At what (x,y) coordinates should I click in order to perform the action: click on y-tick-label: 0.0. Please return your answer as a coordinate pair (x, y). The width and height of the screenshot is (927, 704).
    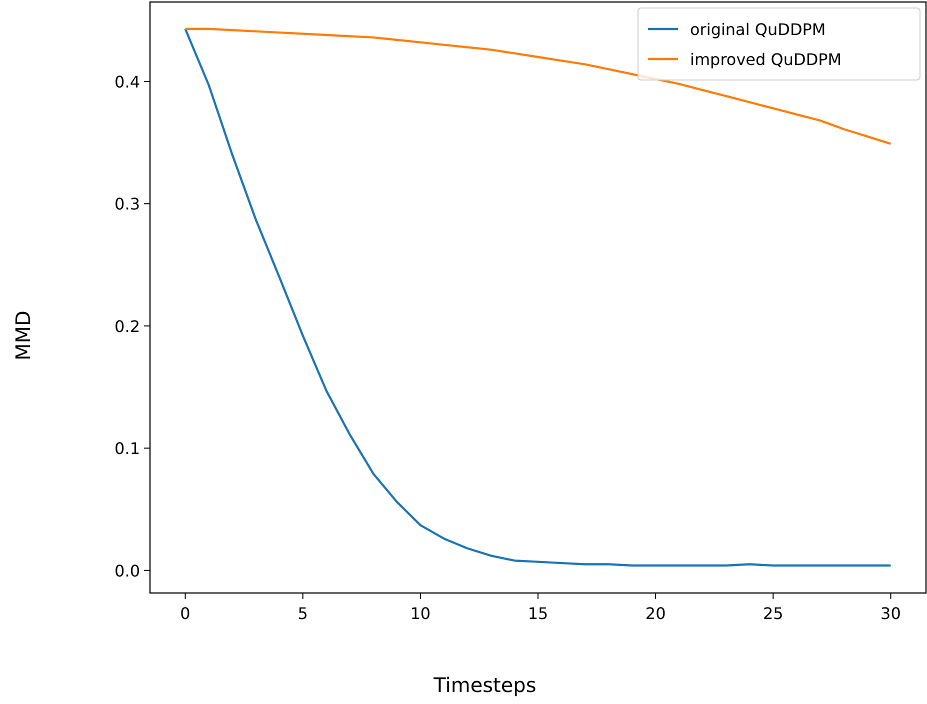
    Looking at the image, I should click on (127, 570).